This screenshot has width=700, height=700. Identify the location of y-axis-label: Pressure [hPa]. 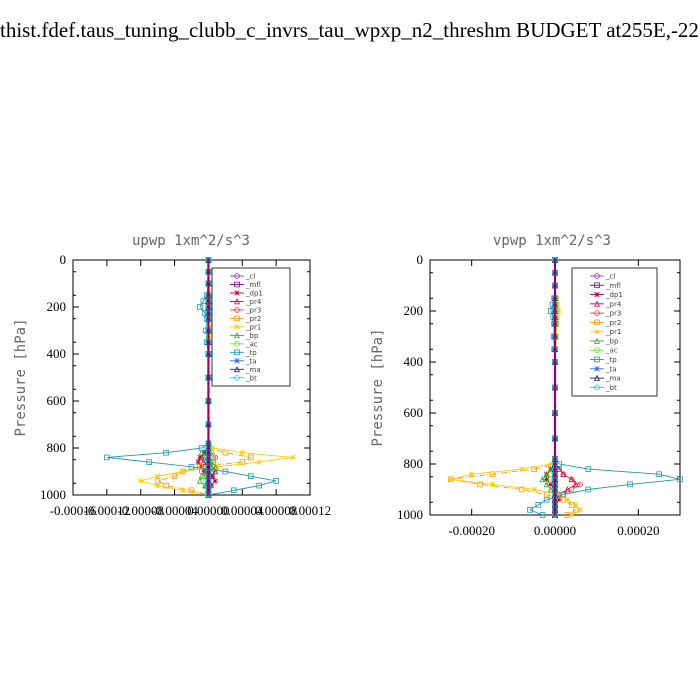
(378, 387).